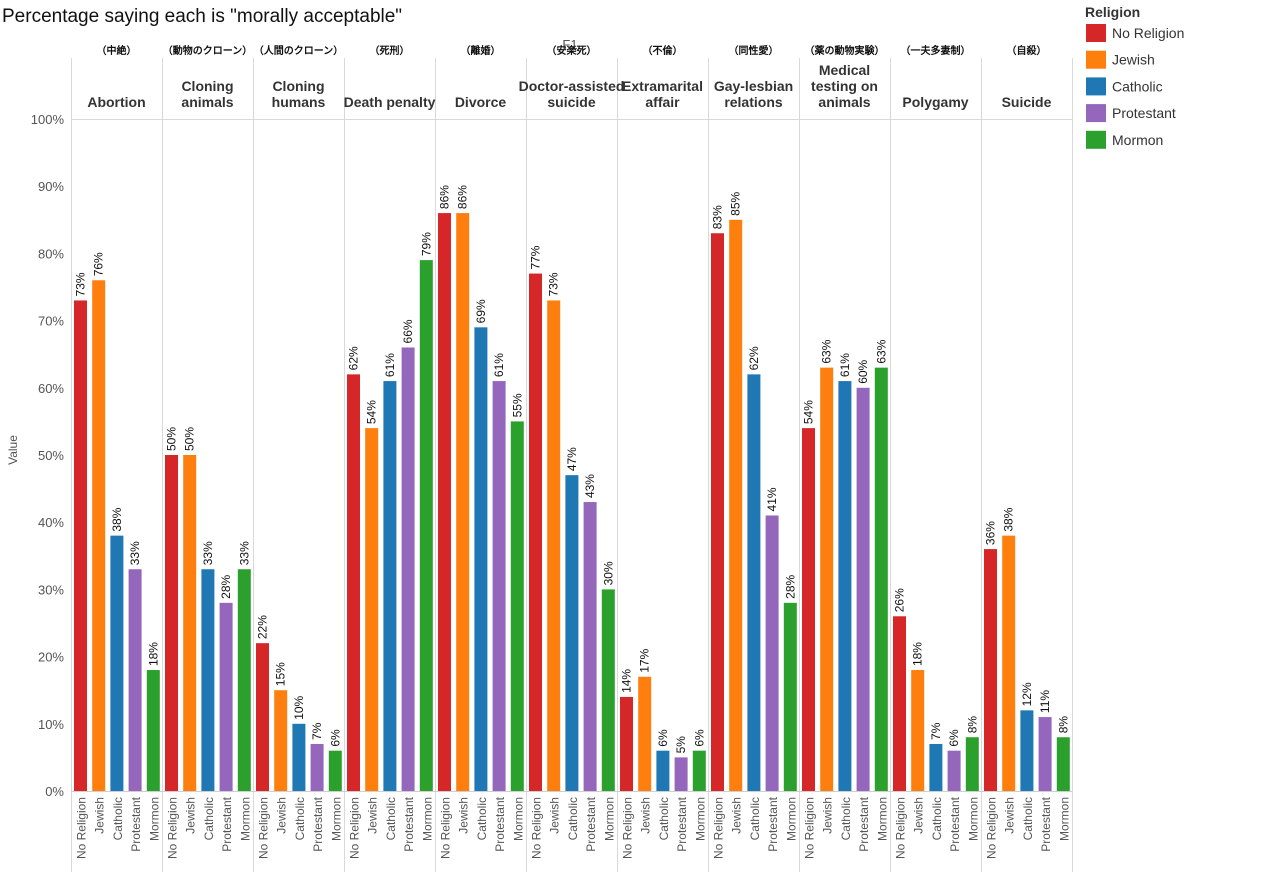 The height and width of the screenshot is (874, 1280). What do you see at coordinates (569, 44) in the screenshot?
I see `top-label: F1` at bounding box center [569, 44].